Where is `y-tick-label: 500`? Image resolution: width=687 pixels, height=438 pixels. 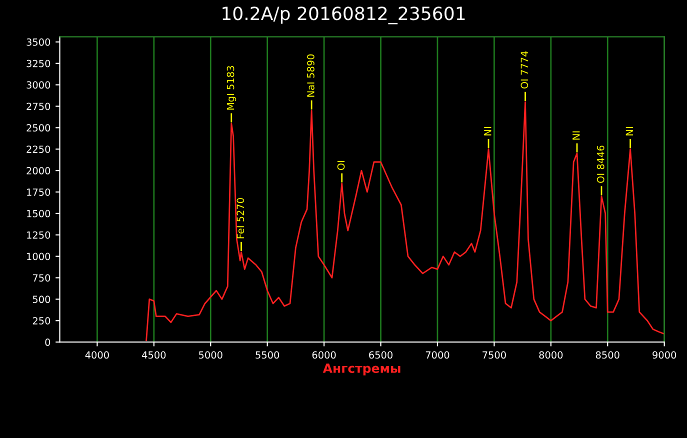 y-tick-label: 500 is located at coordinates (41, 300).